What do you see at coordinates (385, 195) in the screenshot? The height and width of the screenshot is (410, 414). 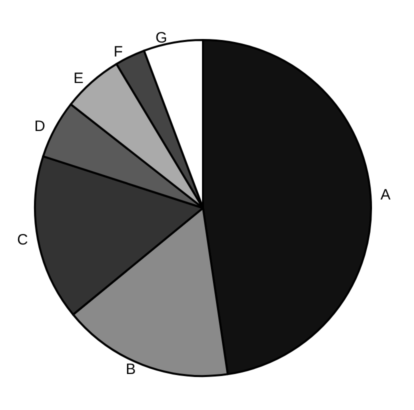 I see `slice-label: A` at bounding box center [385, 195].